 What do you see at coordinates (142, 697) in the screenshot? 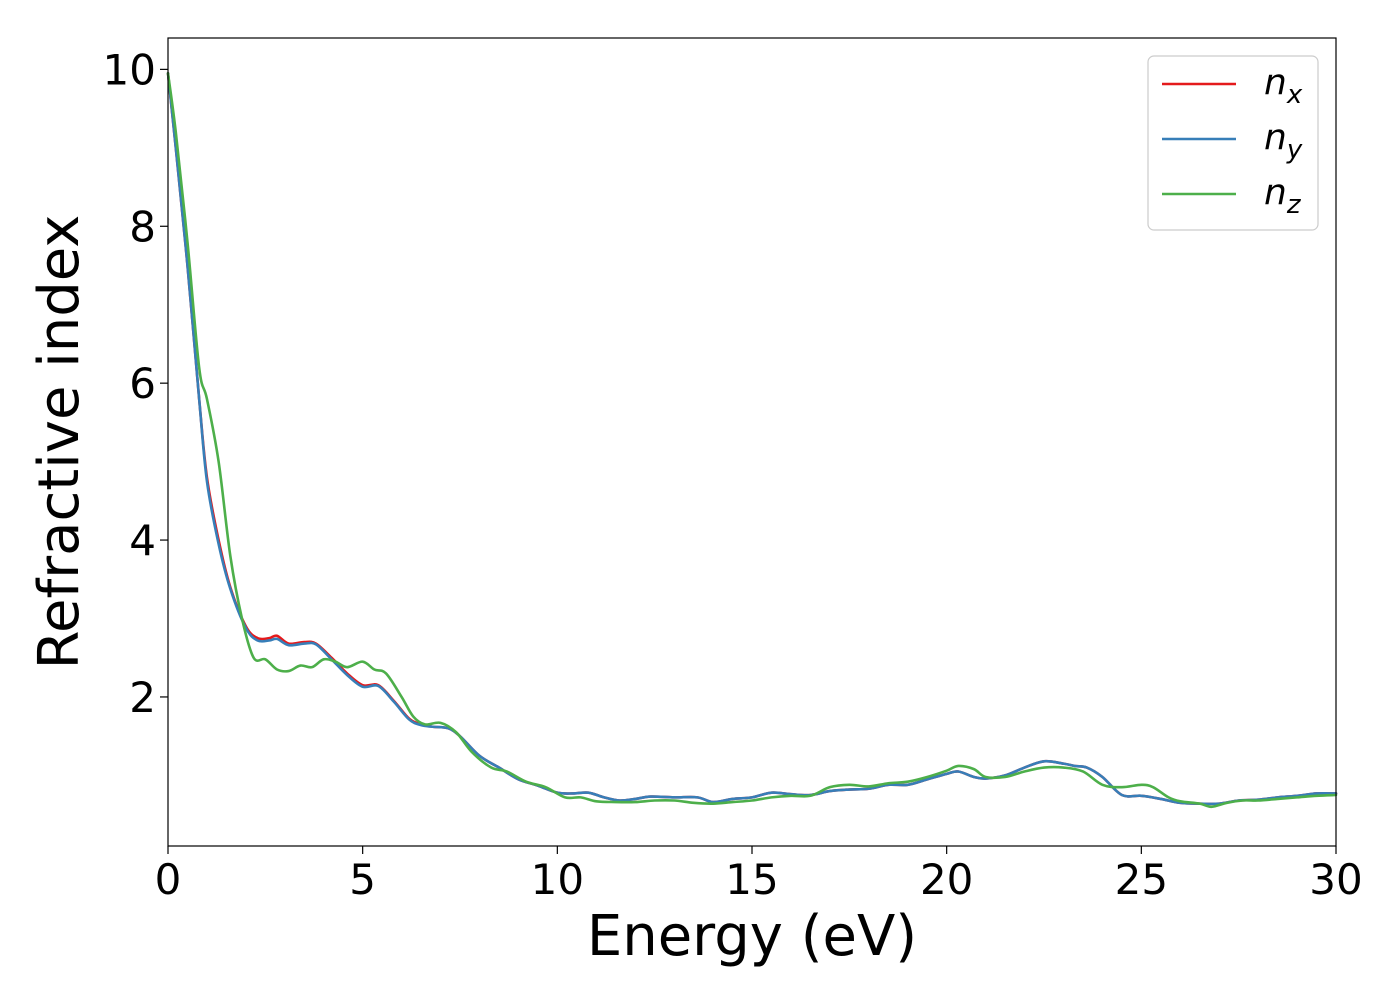
I see `y-tick-label: 2` at bounding box center [142, 697].